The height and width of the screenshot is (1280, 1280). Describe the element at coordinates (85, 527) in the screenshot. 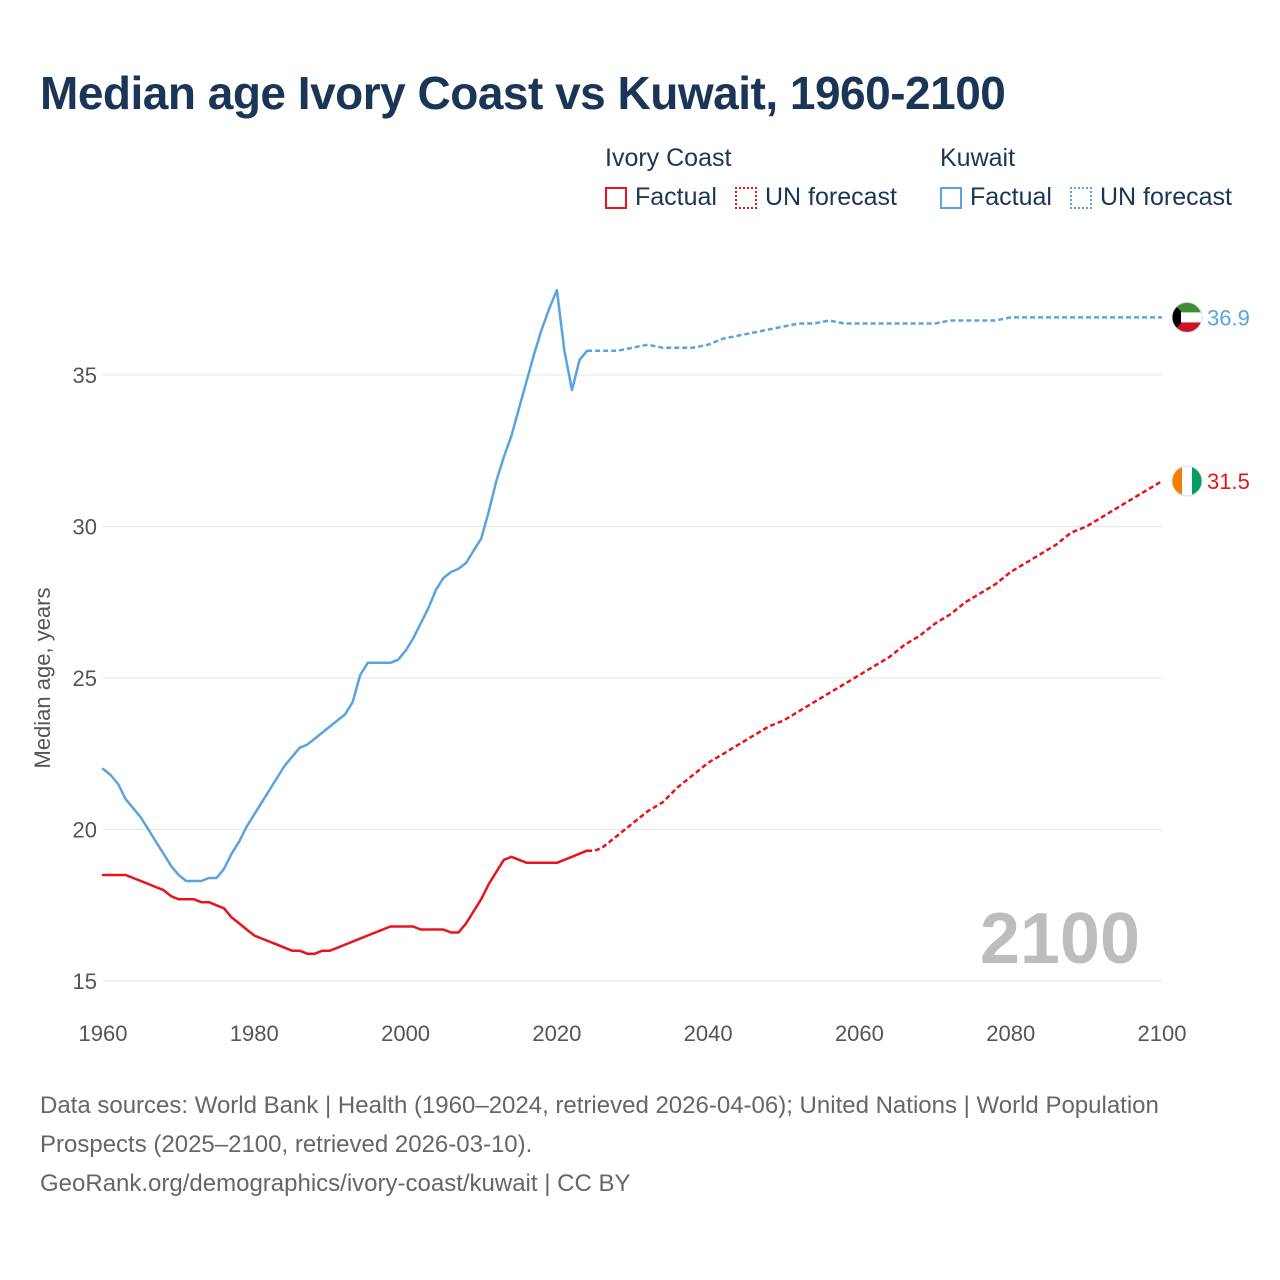

I see `y-tick-label-30: 30` at that location.